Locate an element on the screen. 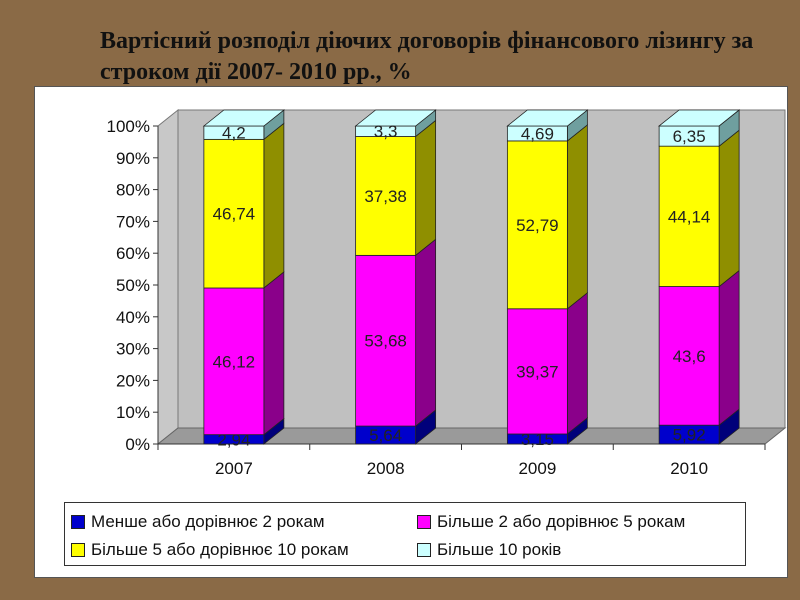 This screenshot has height=600, width=800. data-label: 5,64 is located at coordinates (385, 435).